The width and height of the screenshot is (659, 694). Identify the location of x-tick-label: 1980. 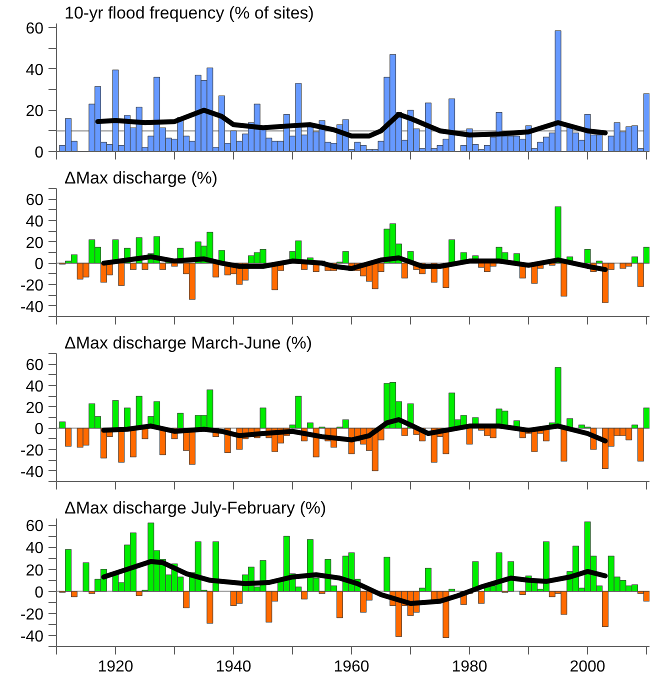
(470, 667).